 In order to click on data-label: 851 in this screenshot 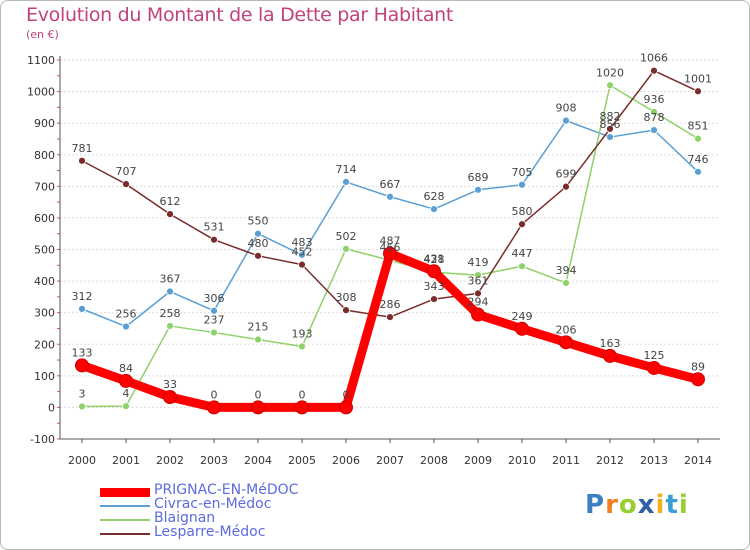, I will do `click(698, 126)`.